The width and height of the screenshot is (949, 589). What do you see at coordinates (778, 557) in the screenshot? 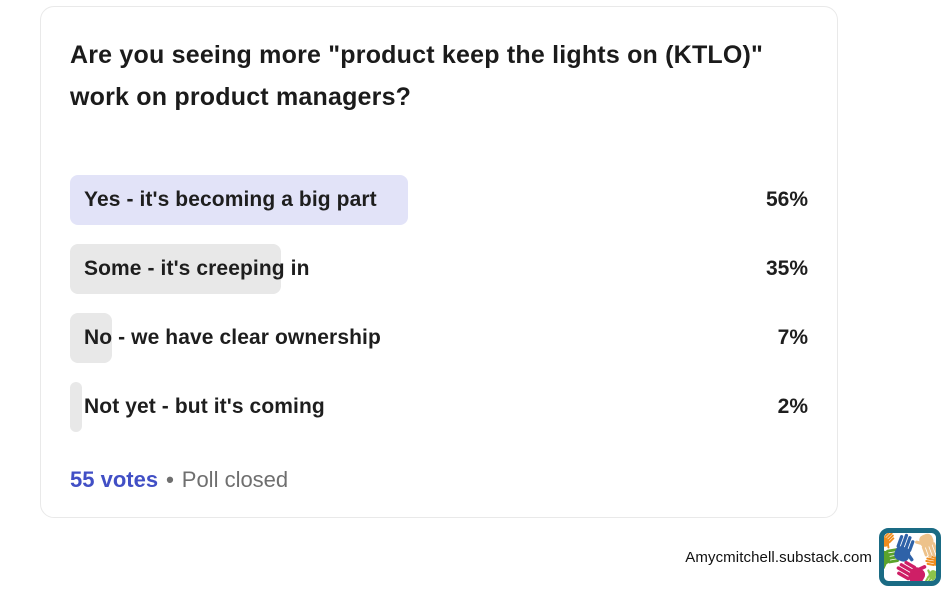
I see `attribution-text: Amycmitchell.substack.com` at bounding box center [778, 557].